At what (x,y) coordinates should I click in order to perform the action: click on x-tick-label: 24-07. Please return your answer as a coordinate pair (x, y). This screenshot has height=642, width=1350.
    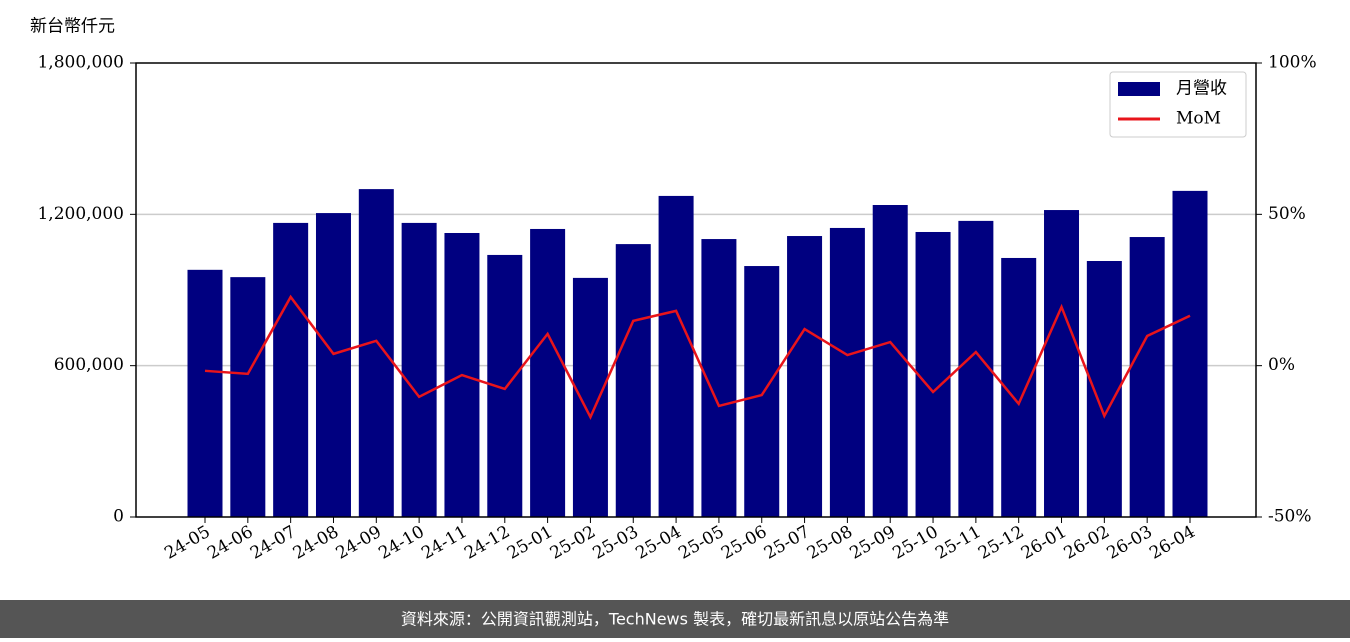
    Looking at the image, I should click on (273, 543).